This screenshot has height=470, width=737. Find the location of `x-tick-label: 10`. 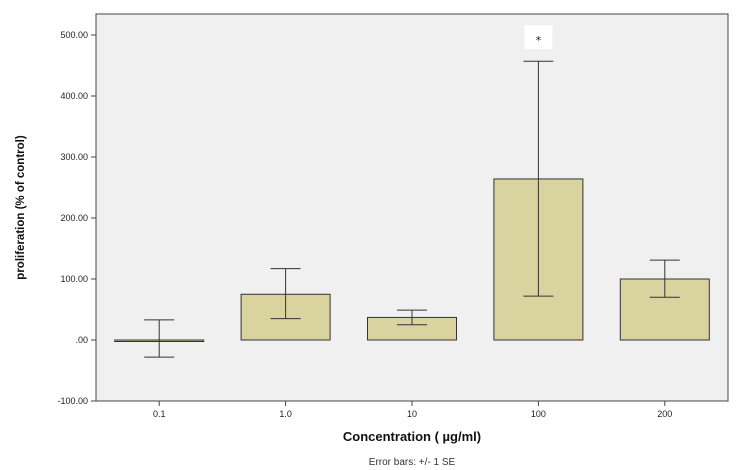

x-tick-label: 10 is located at coordinates (412, 414).